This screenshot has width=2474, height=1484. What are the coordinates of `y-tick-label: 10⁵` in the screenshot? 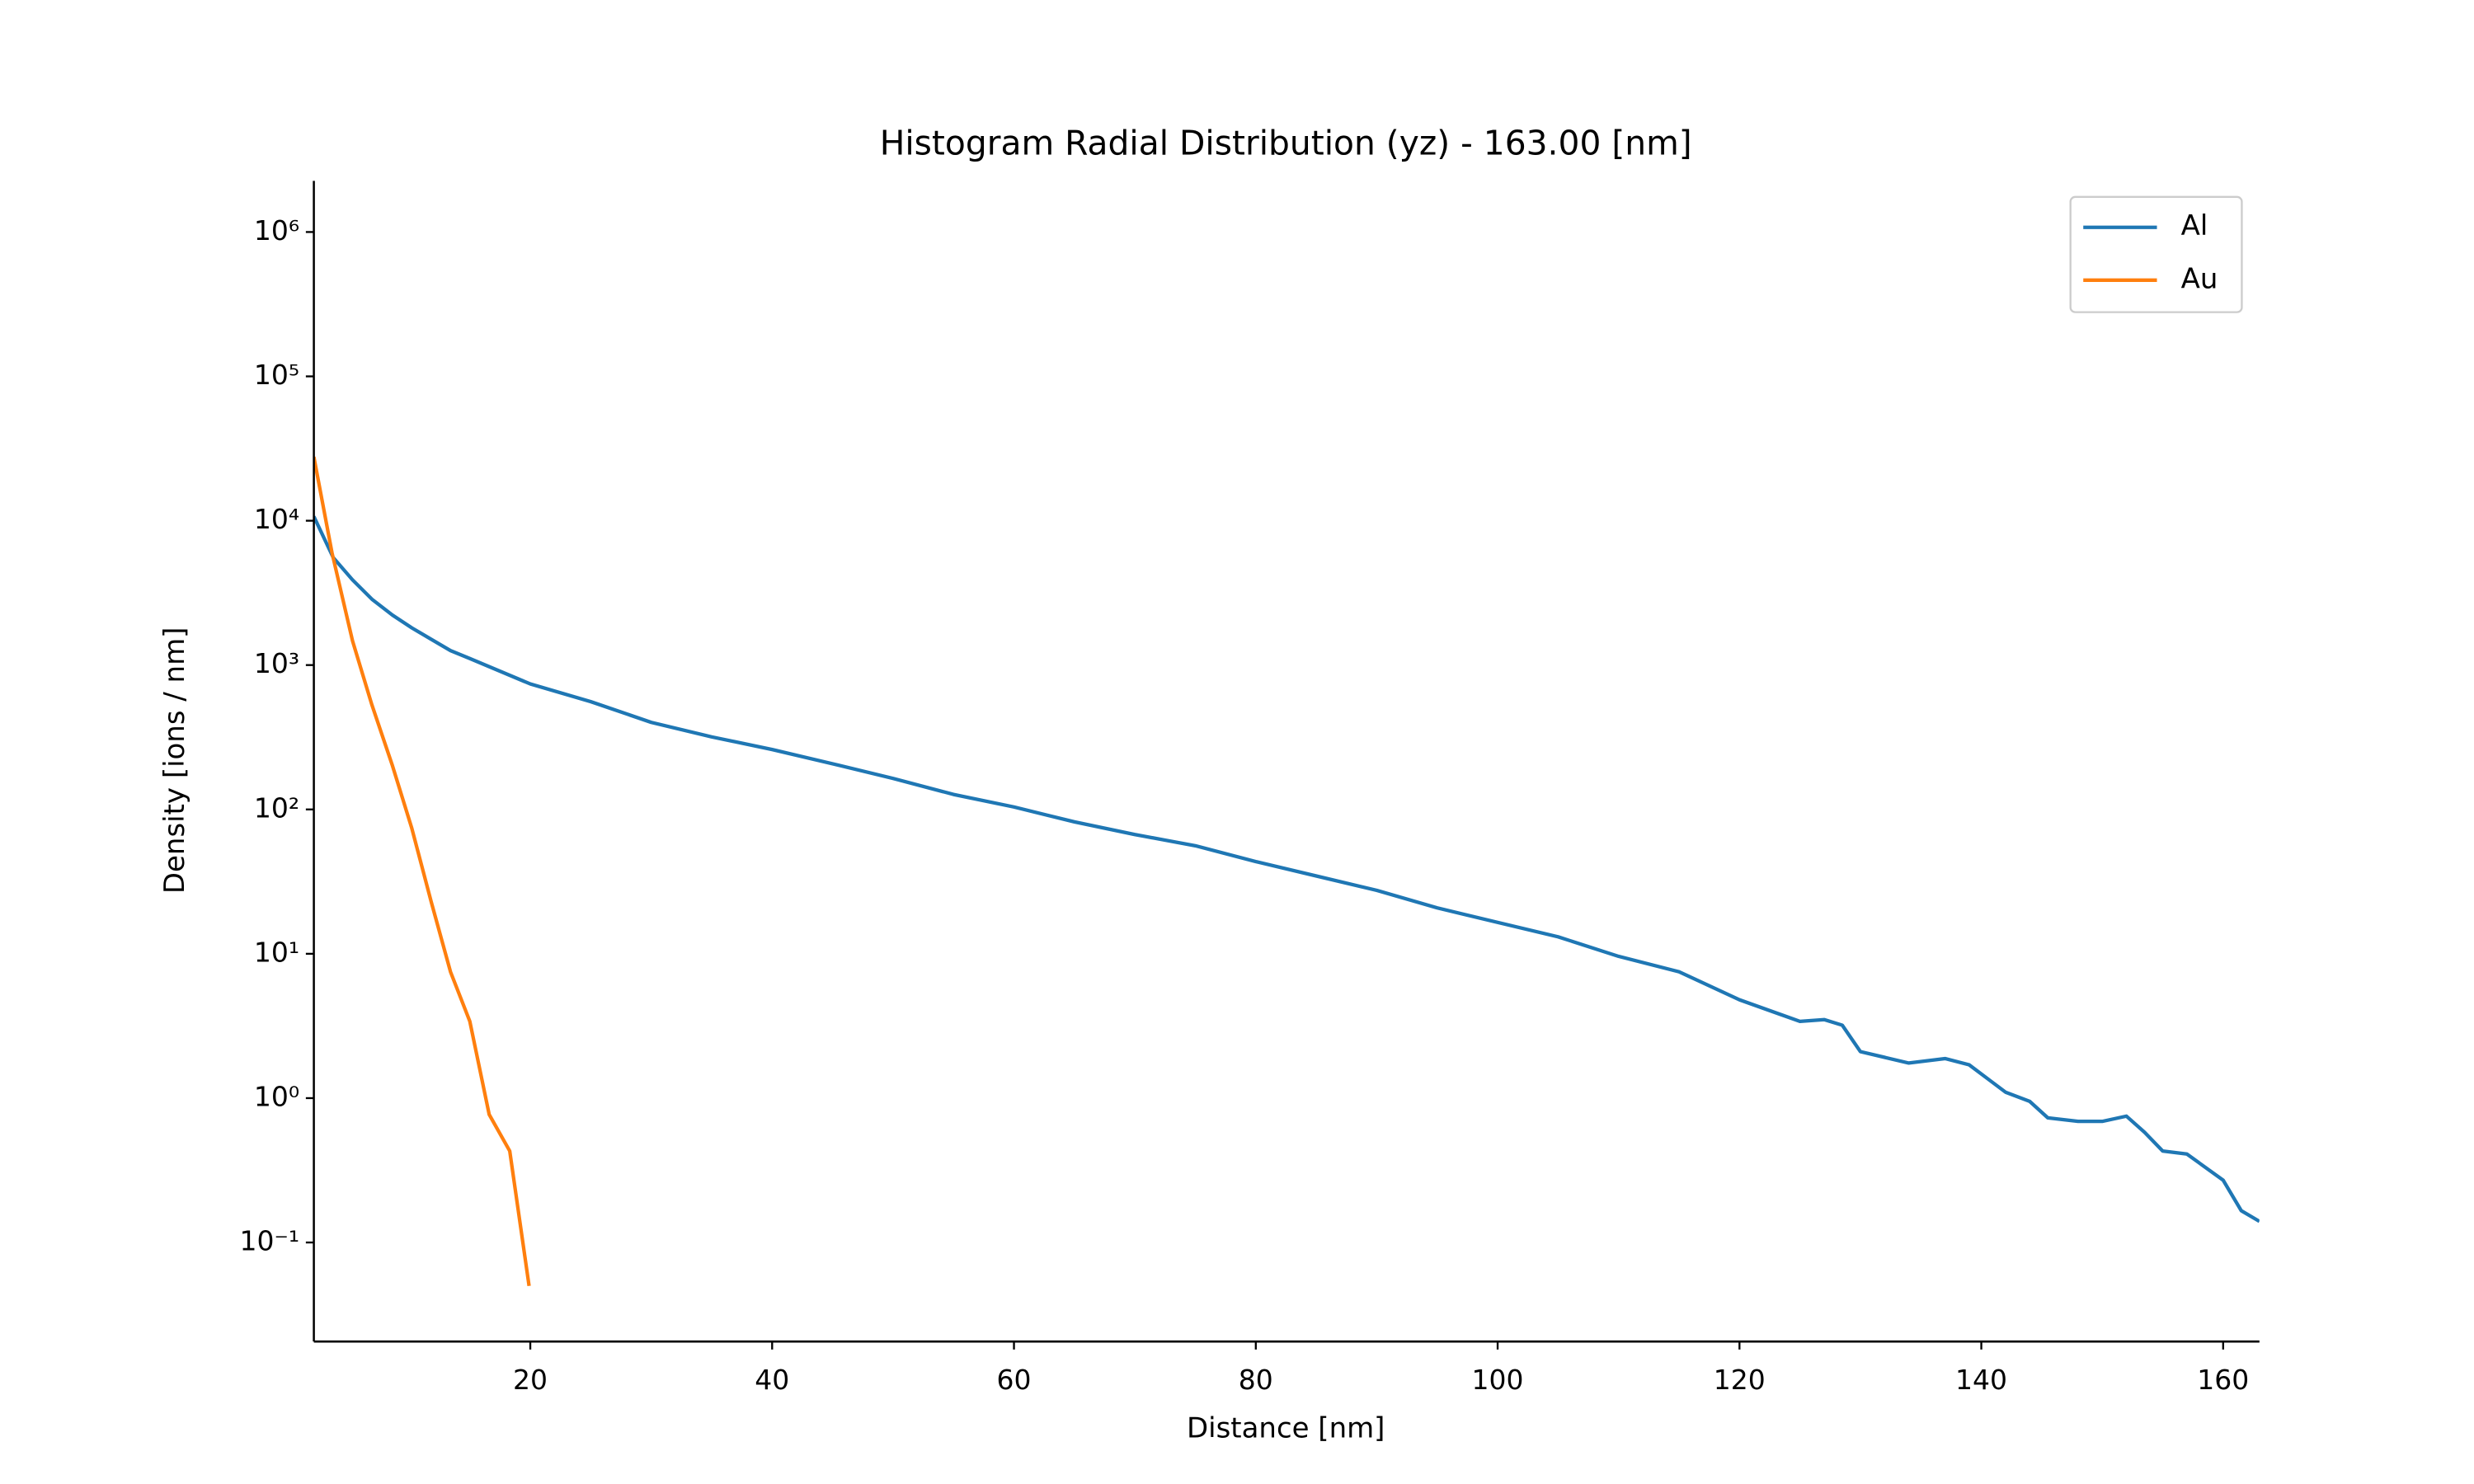 It's located at (276, 375).